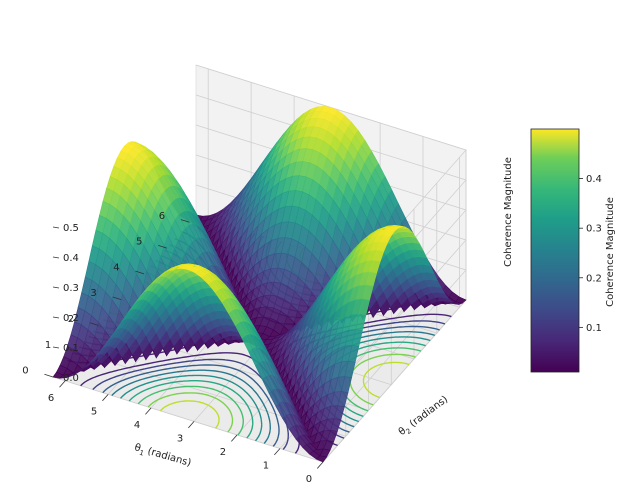 The height and width of the screenshot is (503, 622). I want to click on colorbar: 0.1 0.2 0.3 0.4 Coherence Magnitude, so click(573, 250).